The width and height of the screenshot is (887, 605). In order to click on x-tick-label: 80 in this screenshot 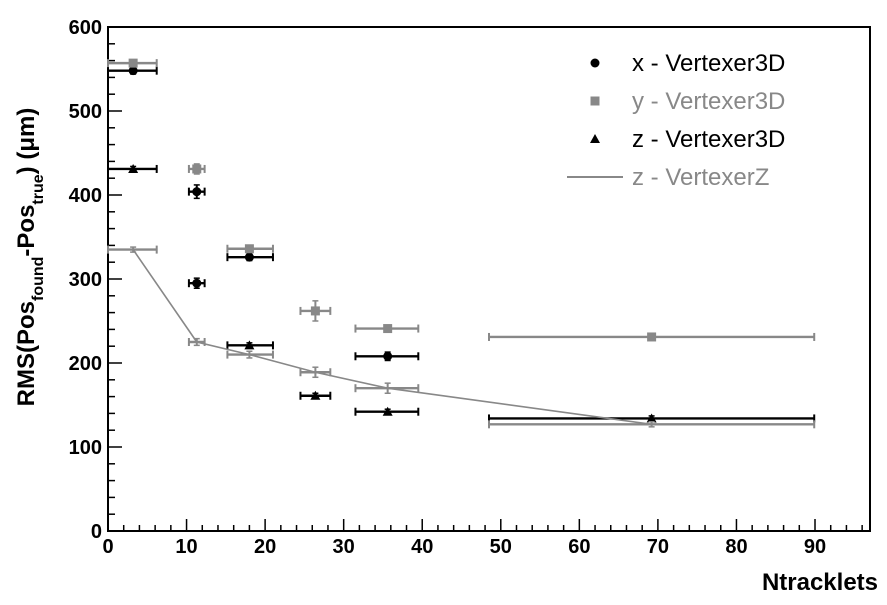, I will do `click(736, 547)`.